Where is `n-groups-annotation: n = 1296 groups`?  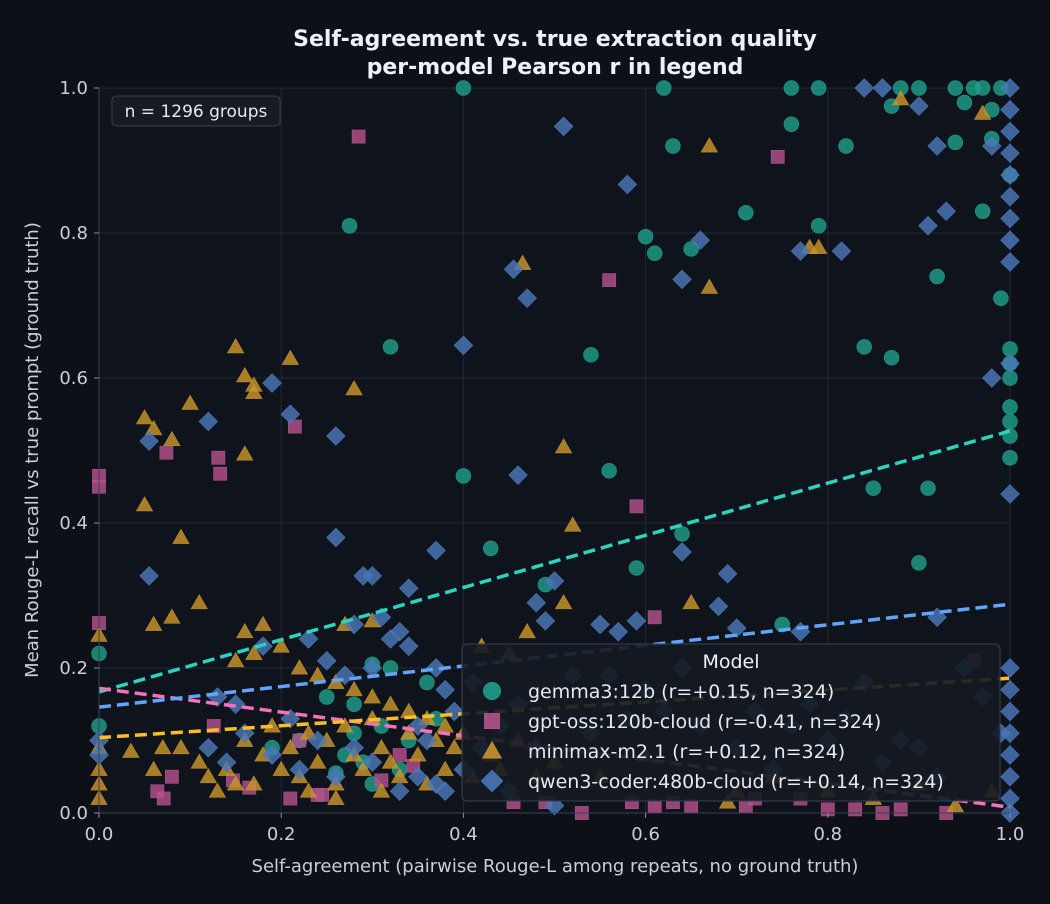
n-groups-annotation: n = 1296 groups is located at coordinates (196, 111).